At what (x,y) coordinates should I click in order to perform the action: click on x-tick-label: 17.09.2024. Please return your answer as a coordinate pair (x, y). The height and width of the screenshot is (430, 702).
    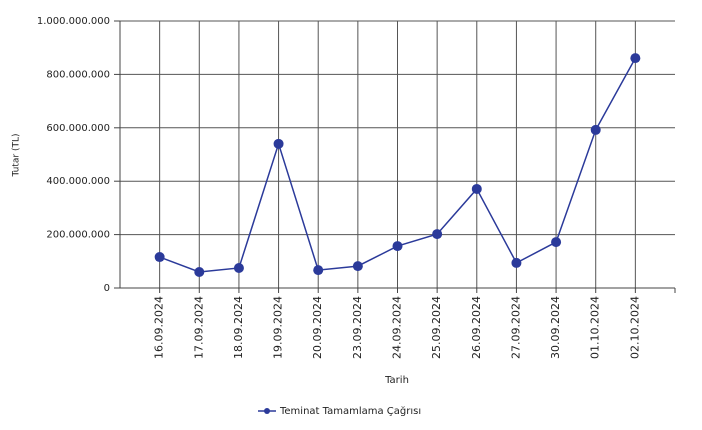
    Looking at the image, I should click on (198, 327).